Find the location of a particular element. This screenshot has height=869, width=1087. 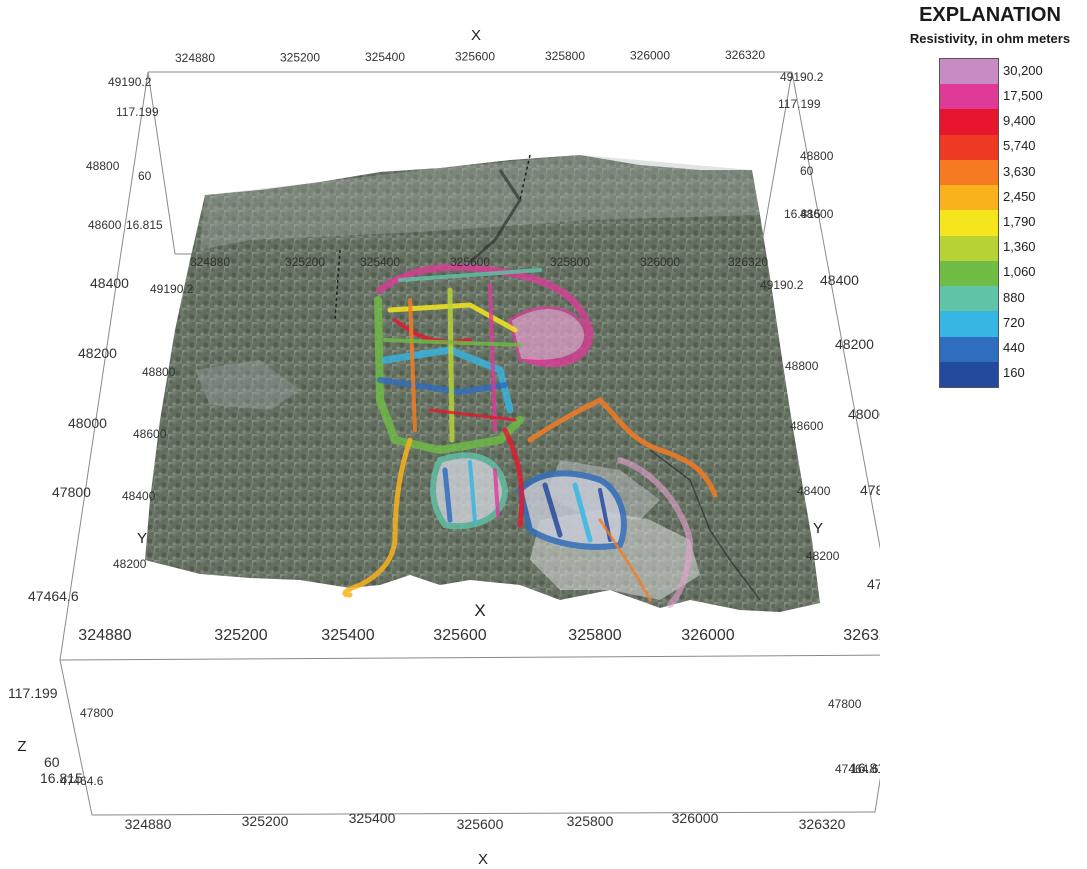

y-tick-right-outer: 47464.6 is located at coordinates (873, 584).